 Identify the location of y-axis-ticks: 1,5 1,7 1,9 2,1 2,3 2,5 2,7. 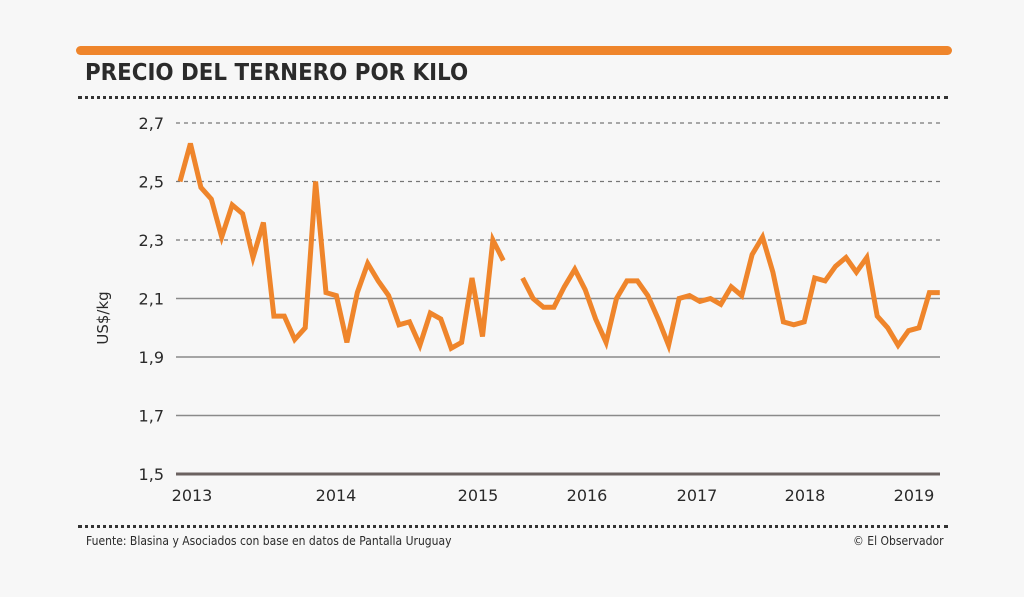
(151, 299).